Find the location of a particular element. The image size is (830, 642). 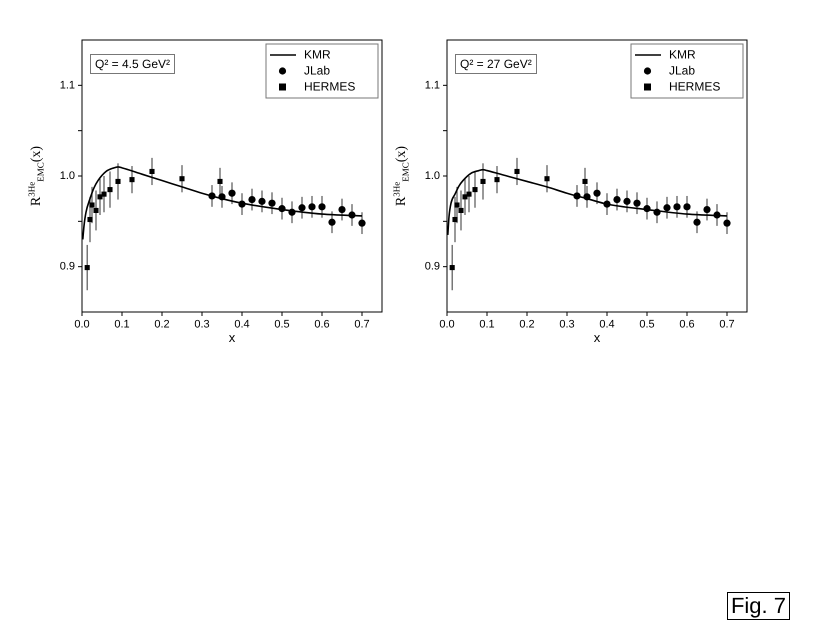

annotation: Q² = 4.5 GeV² is located at coordinates (133, 64).